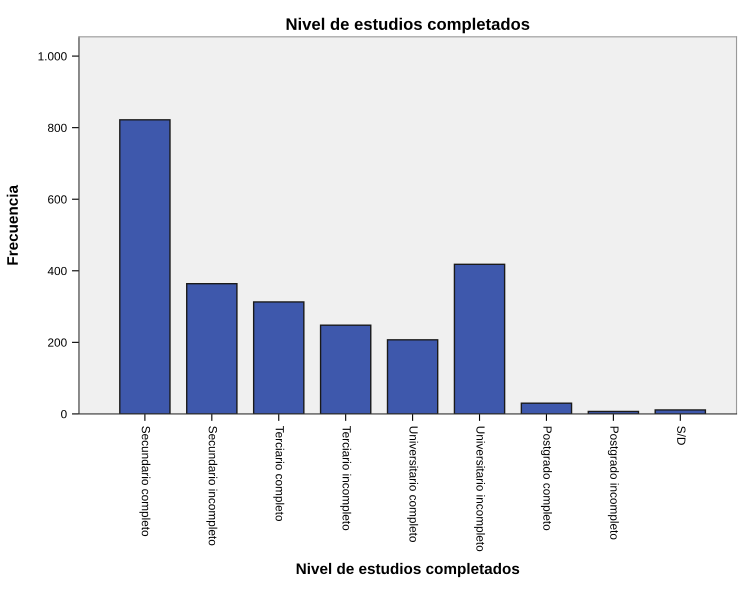 The image size is (738, 593). What do you see at coordinates (12, 224) in the screenshot?
I see `y-axis-title: Frecuencia` at bounding box center [12, 224].